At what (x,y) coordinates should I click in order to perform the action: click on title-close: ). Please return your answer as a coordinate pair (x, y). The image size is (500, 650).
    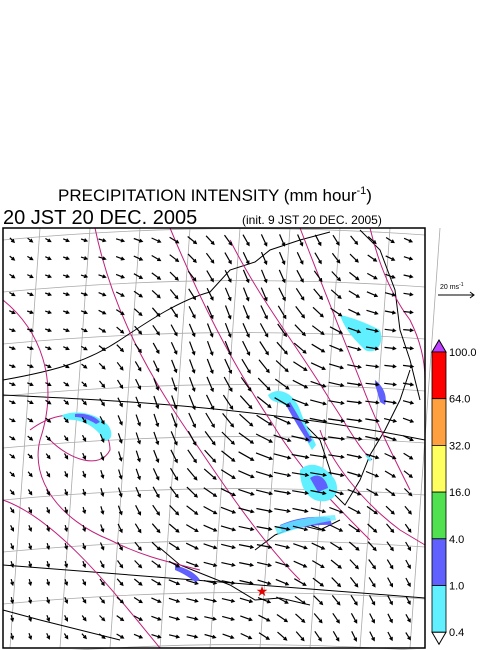
    Looking at the image, I should click on (369, 195).